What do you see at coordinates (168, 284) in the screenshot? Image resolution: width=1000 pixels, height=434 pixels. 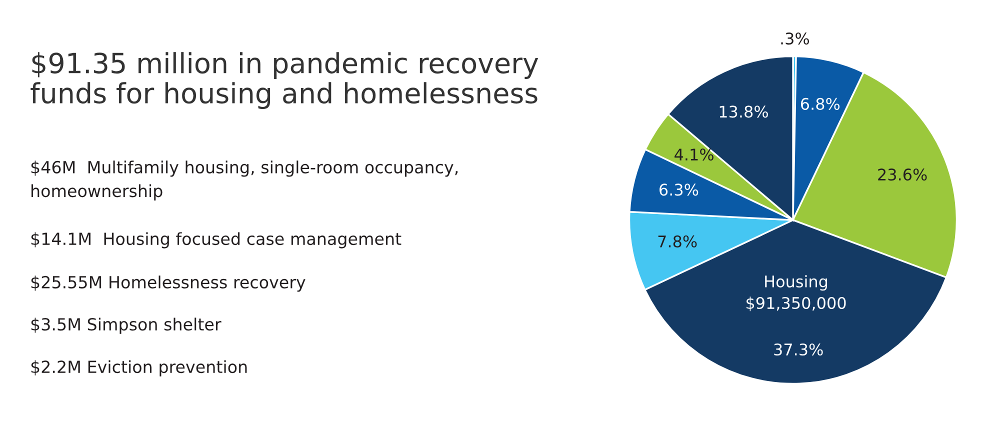 I see `text: $25.55M Homelessness recovery` at bounding box center [168, 284].